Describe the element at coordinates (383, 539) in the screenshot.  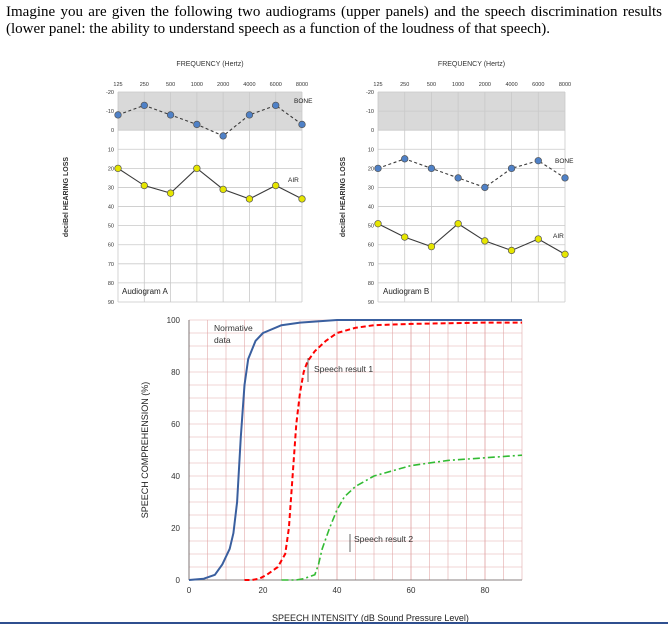
I see `annotation-speech2: Speech result 2` at that location.